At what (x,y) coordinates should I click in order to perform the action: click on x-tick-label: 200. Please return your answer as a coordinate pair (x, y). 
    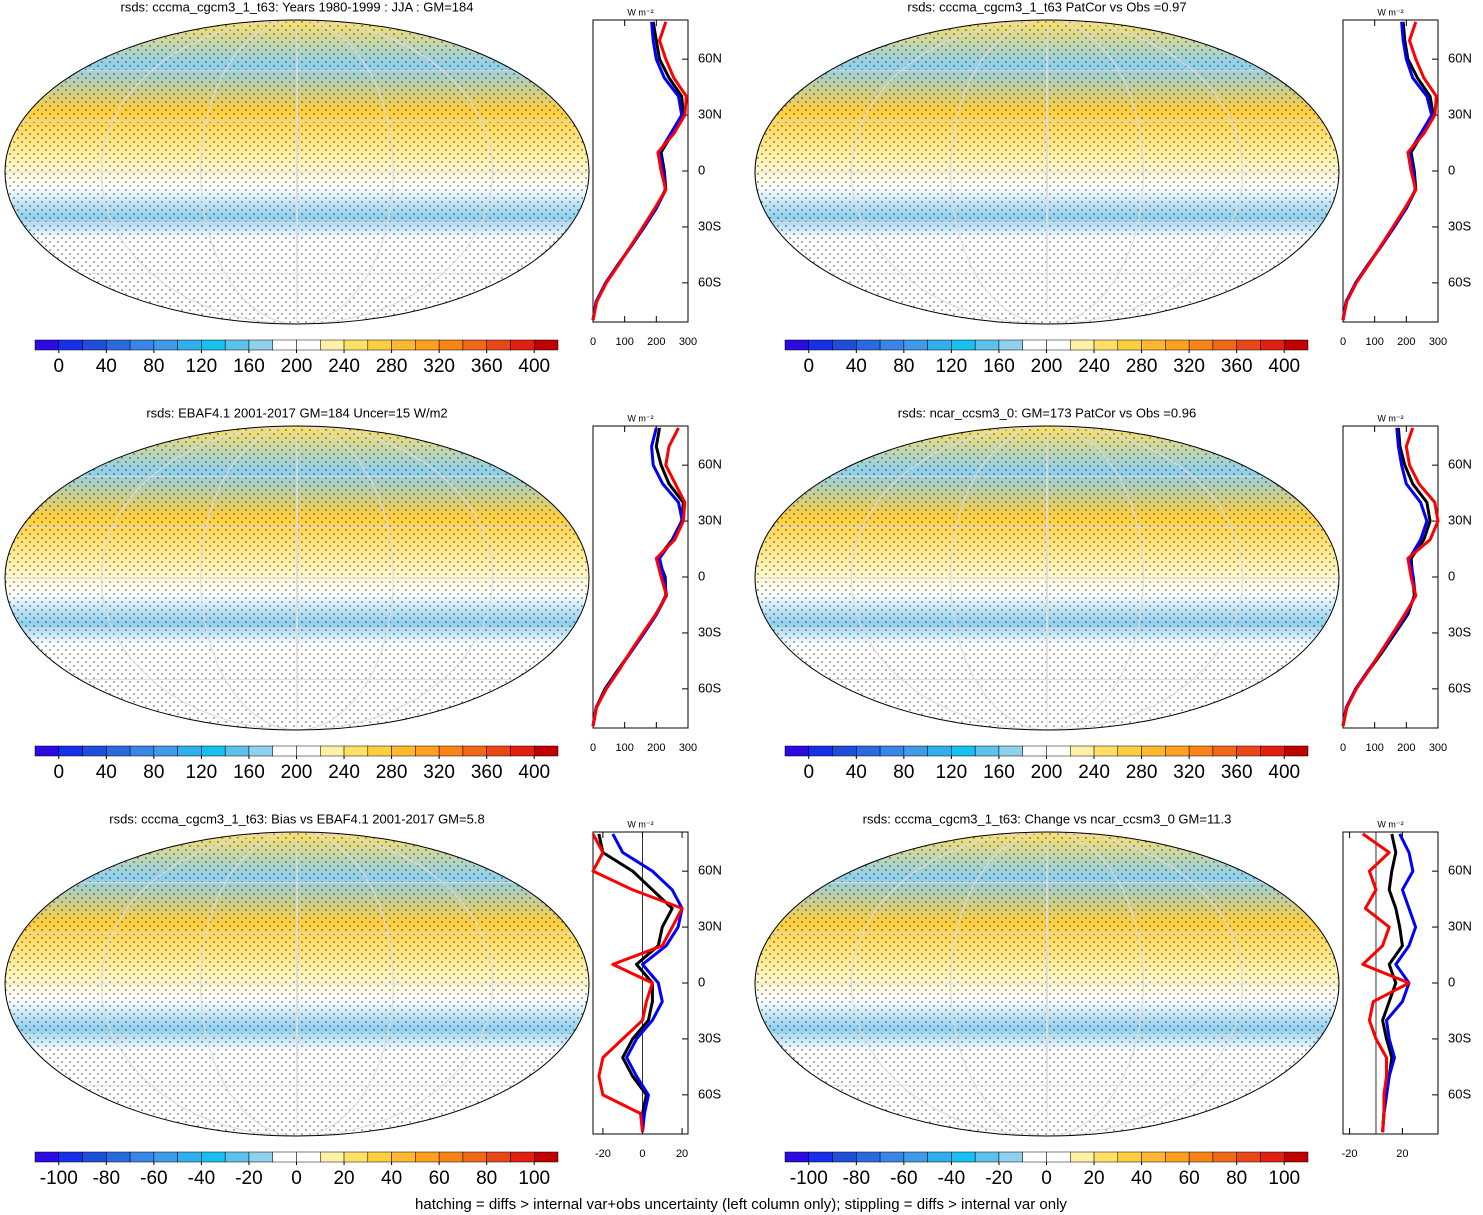
    Looking at the image, I should click on (656, 342).